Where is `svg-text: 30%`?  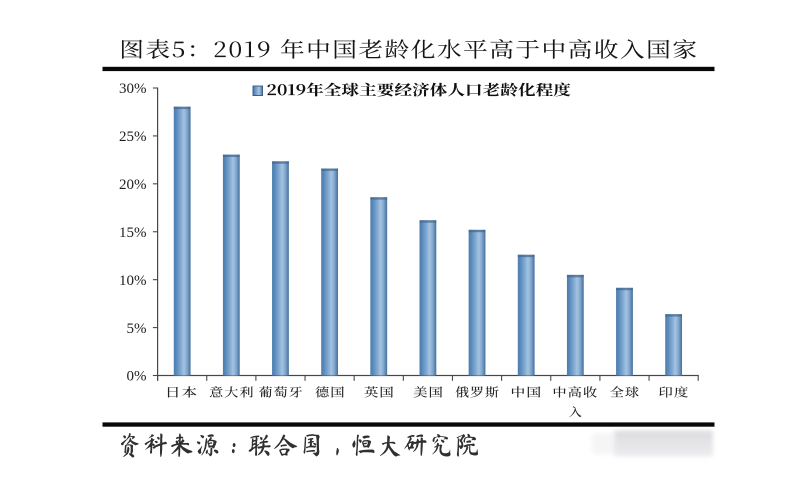
svg-text: 30% is located at coordinates (133, 89).